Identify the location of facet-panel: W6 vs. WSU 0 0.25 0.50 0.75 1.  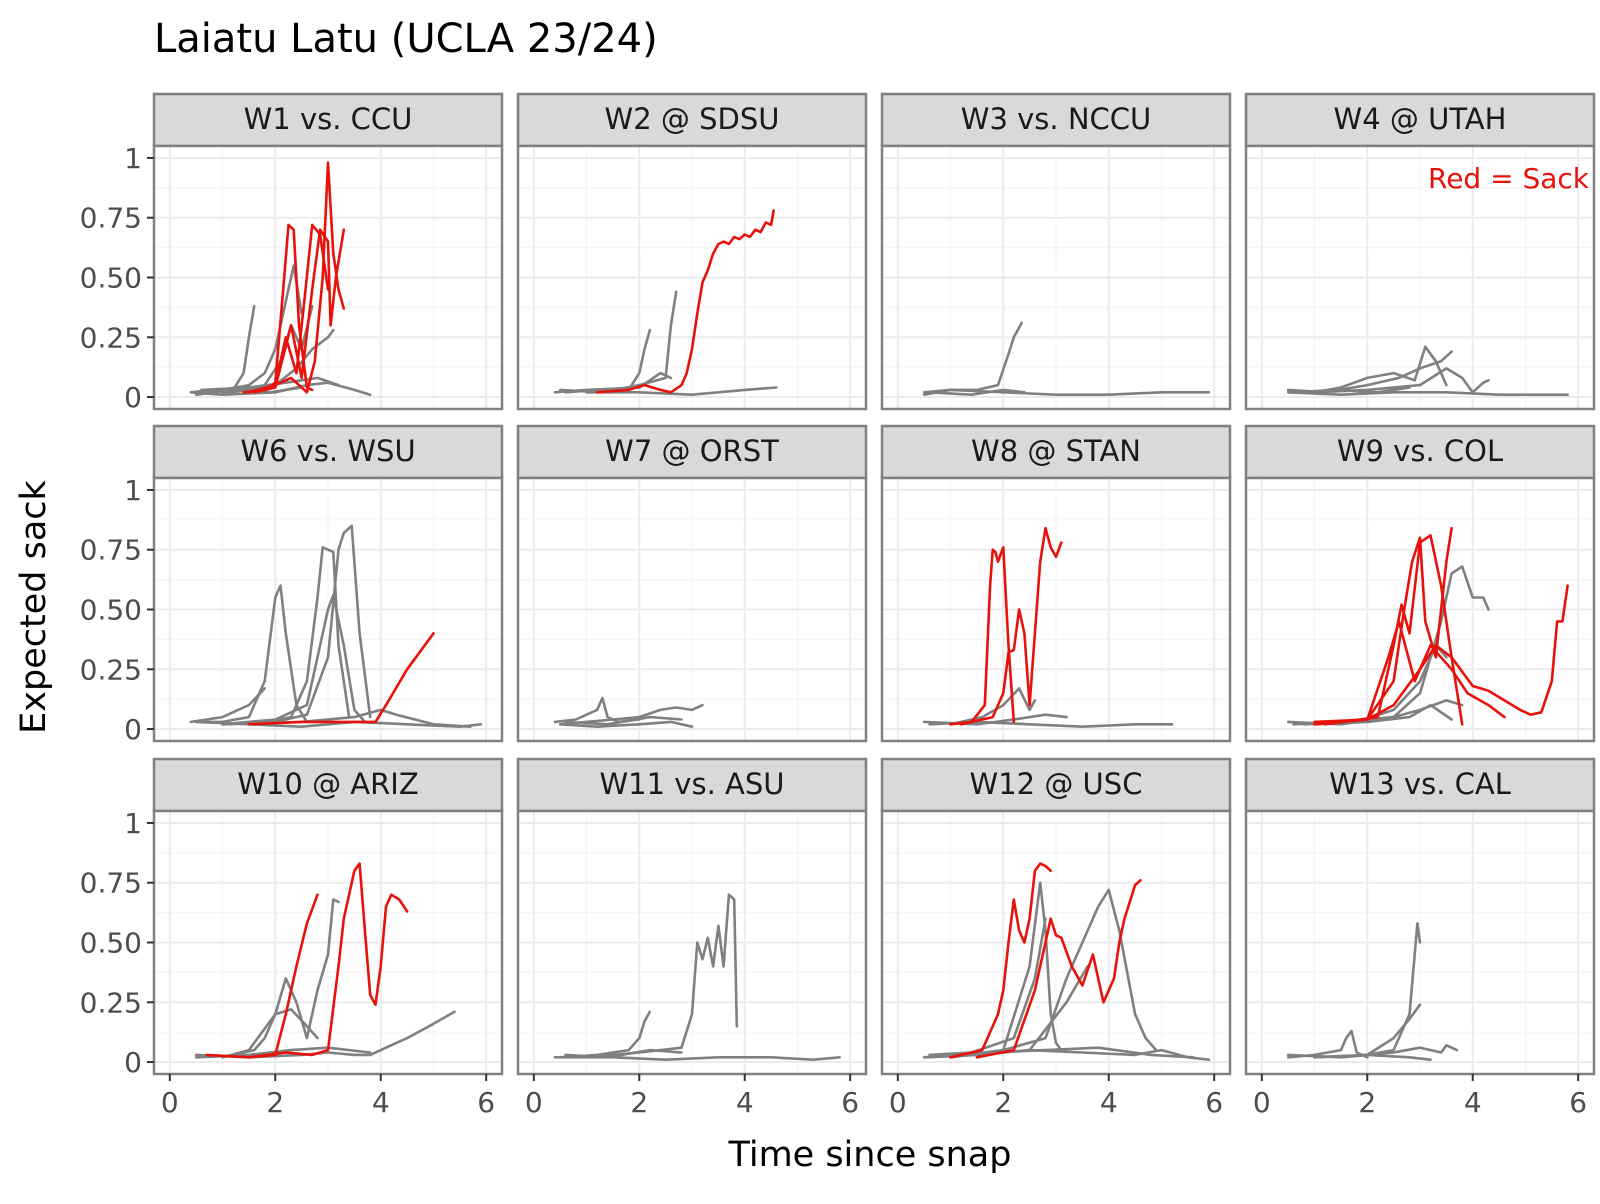
(292, 585).